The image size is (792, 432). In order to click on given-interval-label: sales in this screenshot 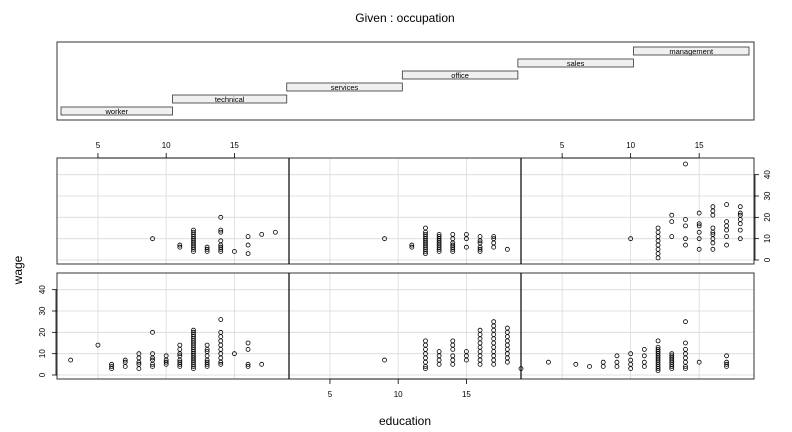, I will do `click(576, 63)`.